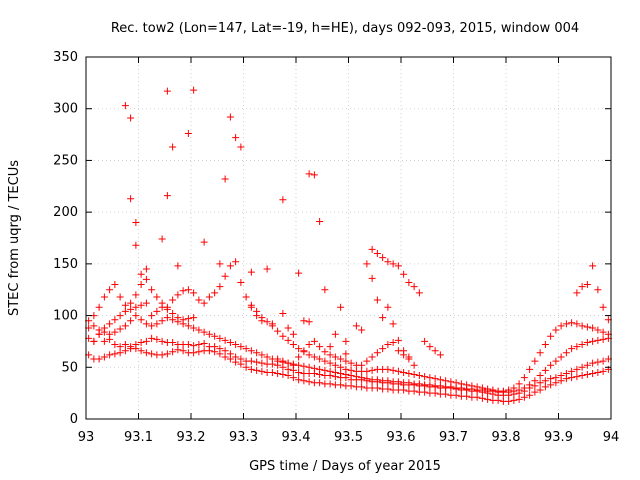 The image size is (640, 480). I want to click on x-tick-label: 93.5, so click(348, 437).